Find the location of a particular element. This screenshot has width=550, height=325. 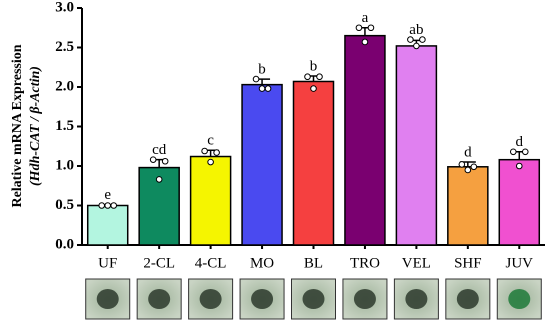

x-tick-label: VEL is located at coordinates (416, 263).